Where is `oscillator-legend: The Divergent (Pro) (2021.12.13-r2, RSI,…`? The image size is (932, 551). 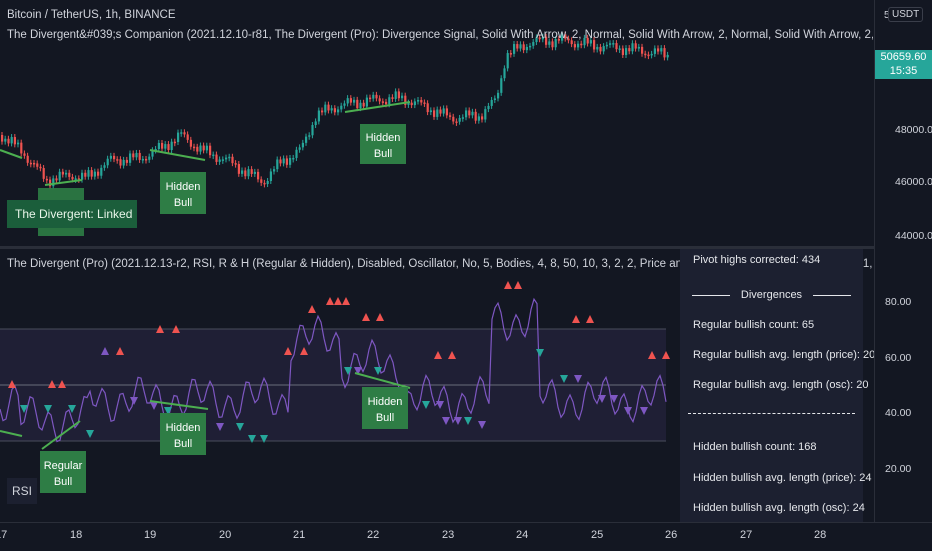 oscillator-legend: The Divergent (Pro) (2021.12.13-r2, RSI,… is located at coordinates (440, 264).